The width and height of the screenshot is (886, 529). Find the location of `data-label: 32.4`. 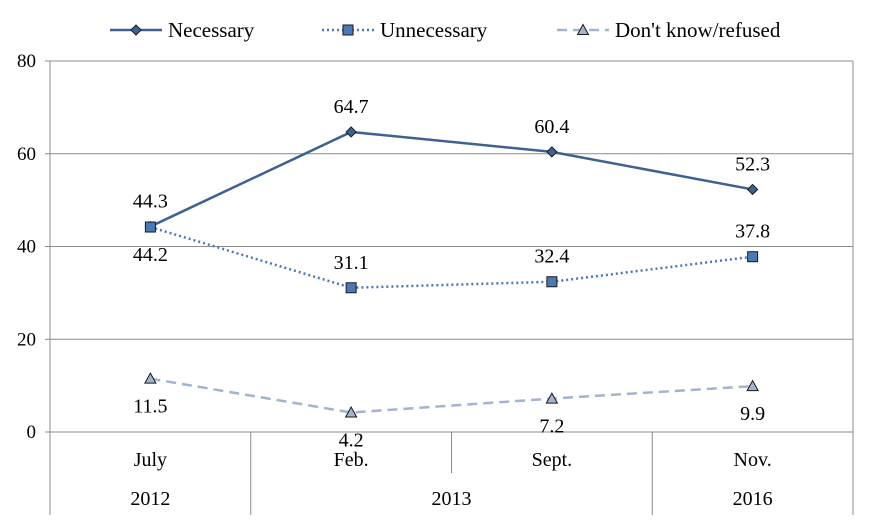

data-label: 32.4 is located at coordinates (551, 257).